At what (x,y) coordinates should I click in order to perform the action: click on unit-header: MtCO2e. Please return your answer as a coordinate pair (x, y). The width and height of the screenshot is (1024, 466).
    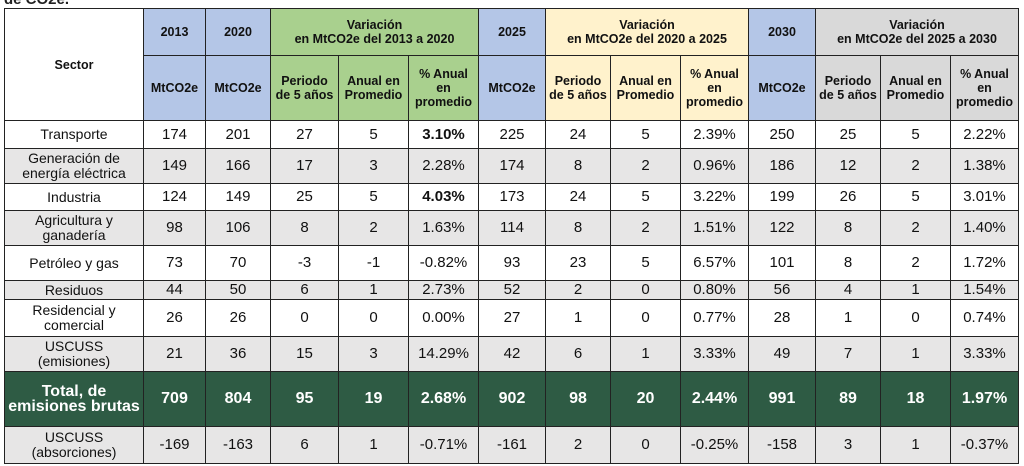
    Looking at the image, I should click on (782, 88).